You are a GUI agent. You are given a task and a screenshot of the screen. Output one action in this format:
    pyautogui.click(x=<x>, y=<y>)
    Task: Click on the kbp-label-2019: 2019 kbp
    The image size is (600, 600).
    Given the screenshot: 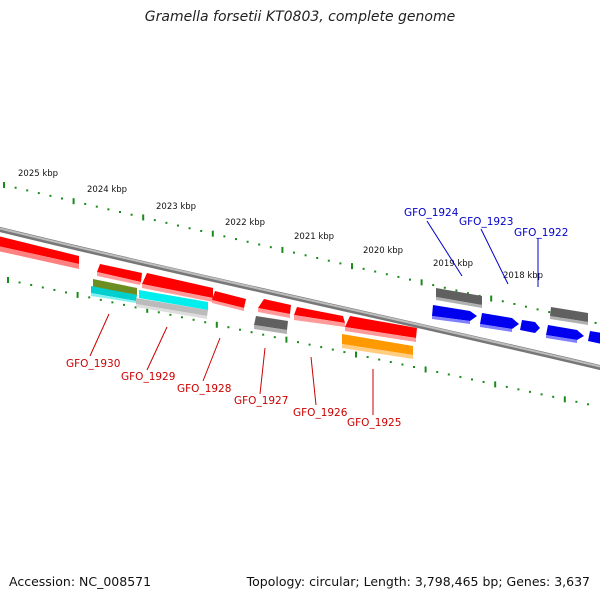 What is the action you would take?
    pyautogui.click(x=453, y=264)
    